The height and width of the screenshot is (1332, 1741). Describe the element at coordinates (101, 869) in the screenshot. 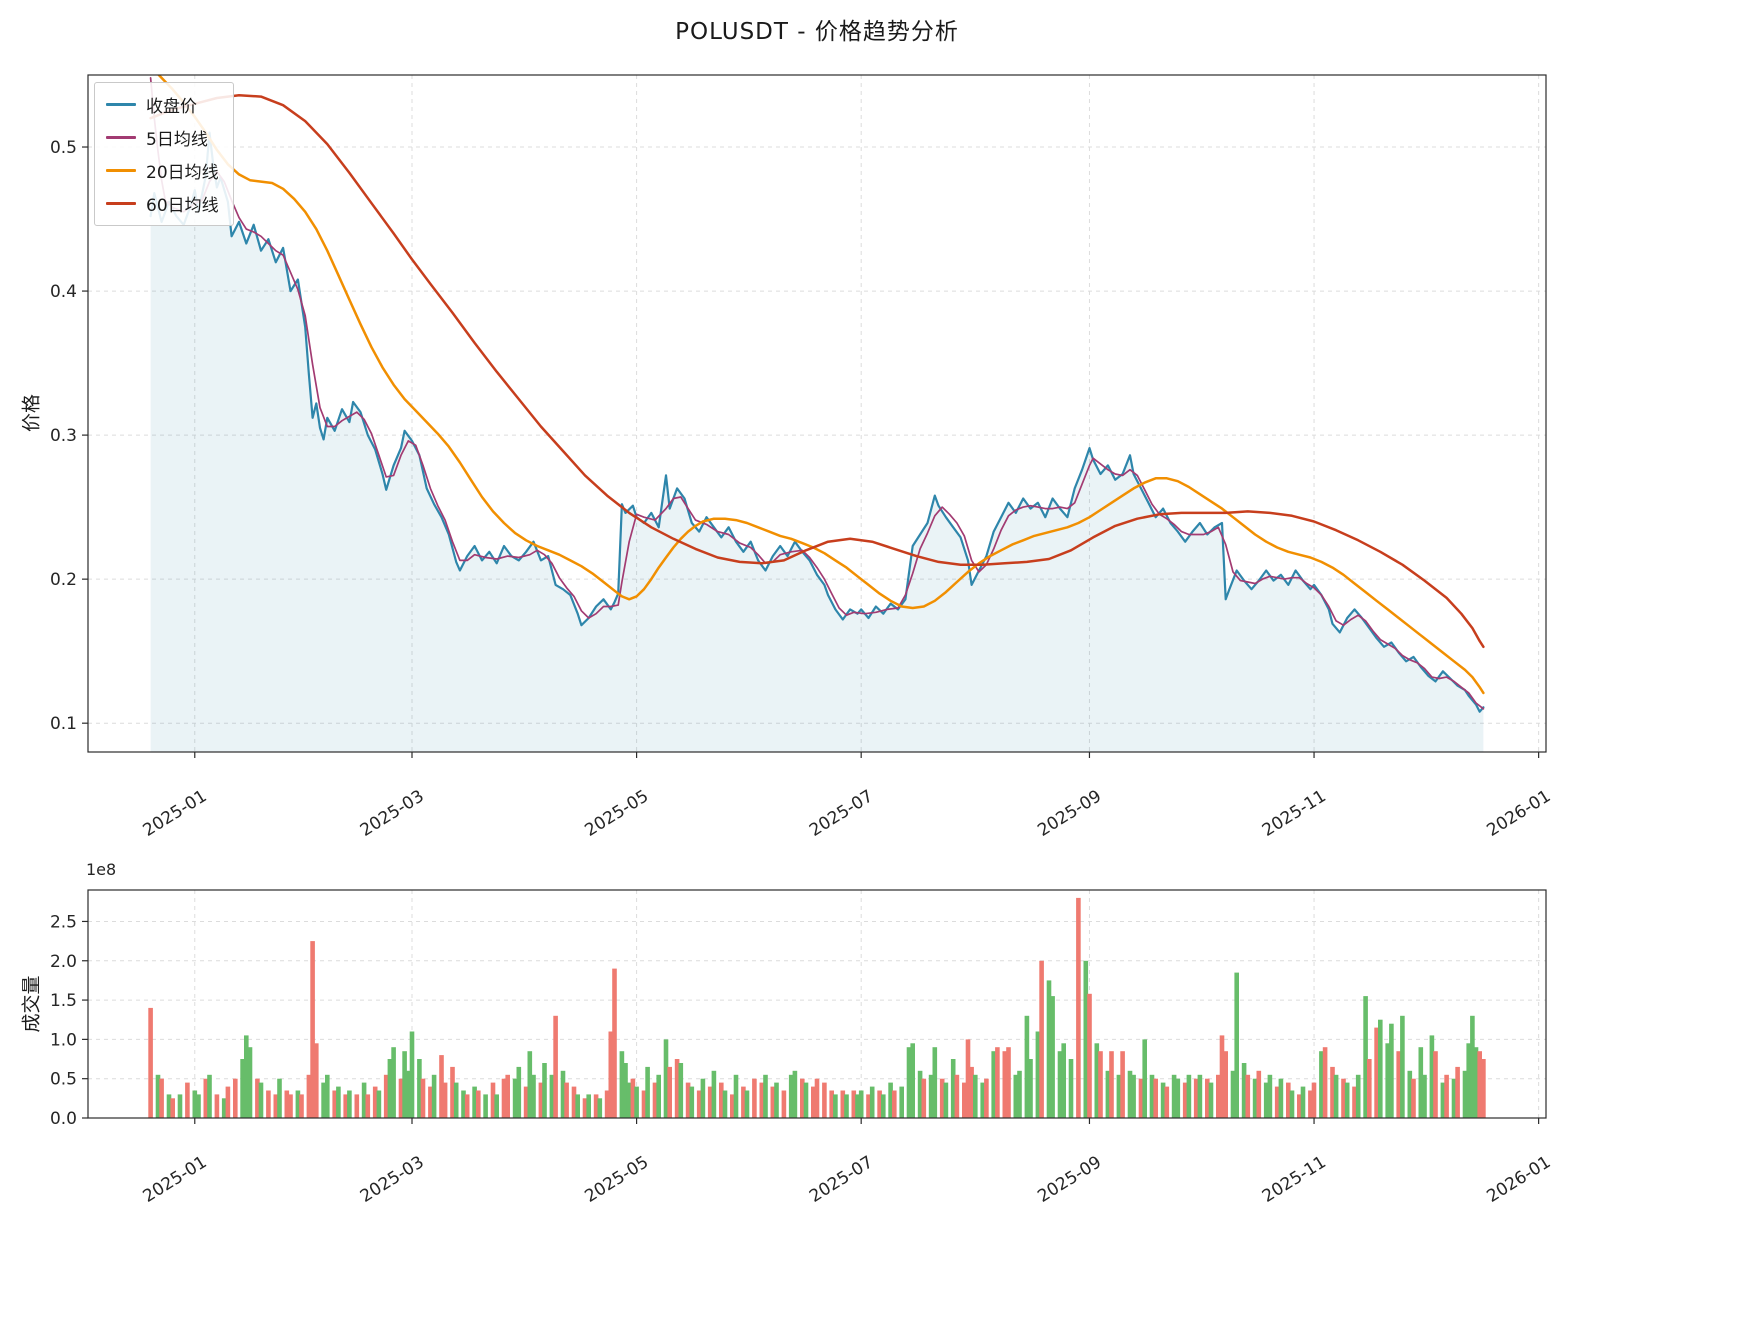

I see `volume-scale-label: 1e8` at that location.